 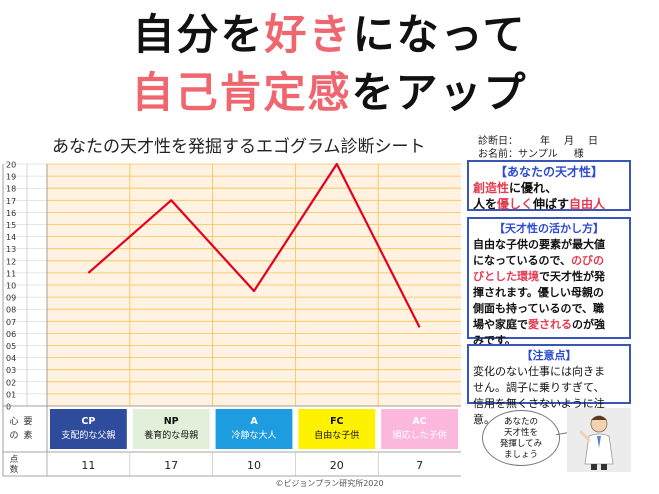 I want to click on score-row-label: 点, so click(x=14, y=460).